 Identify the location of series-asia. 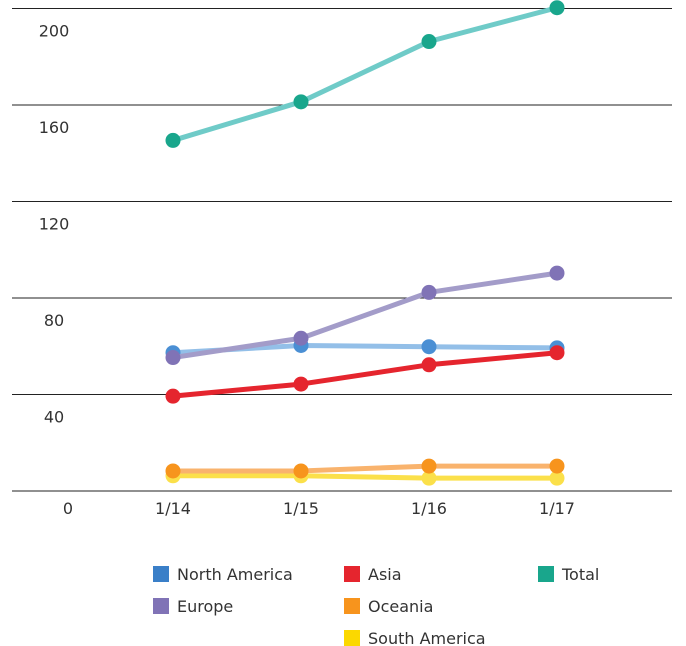
(365, 374).